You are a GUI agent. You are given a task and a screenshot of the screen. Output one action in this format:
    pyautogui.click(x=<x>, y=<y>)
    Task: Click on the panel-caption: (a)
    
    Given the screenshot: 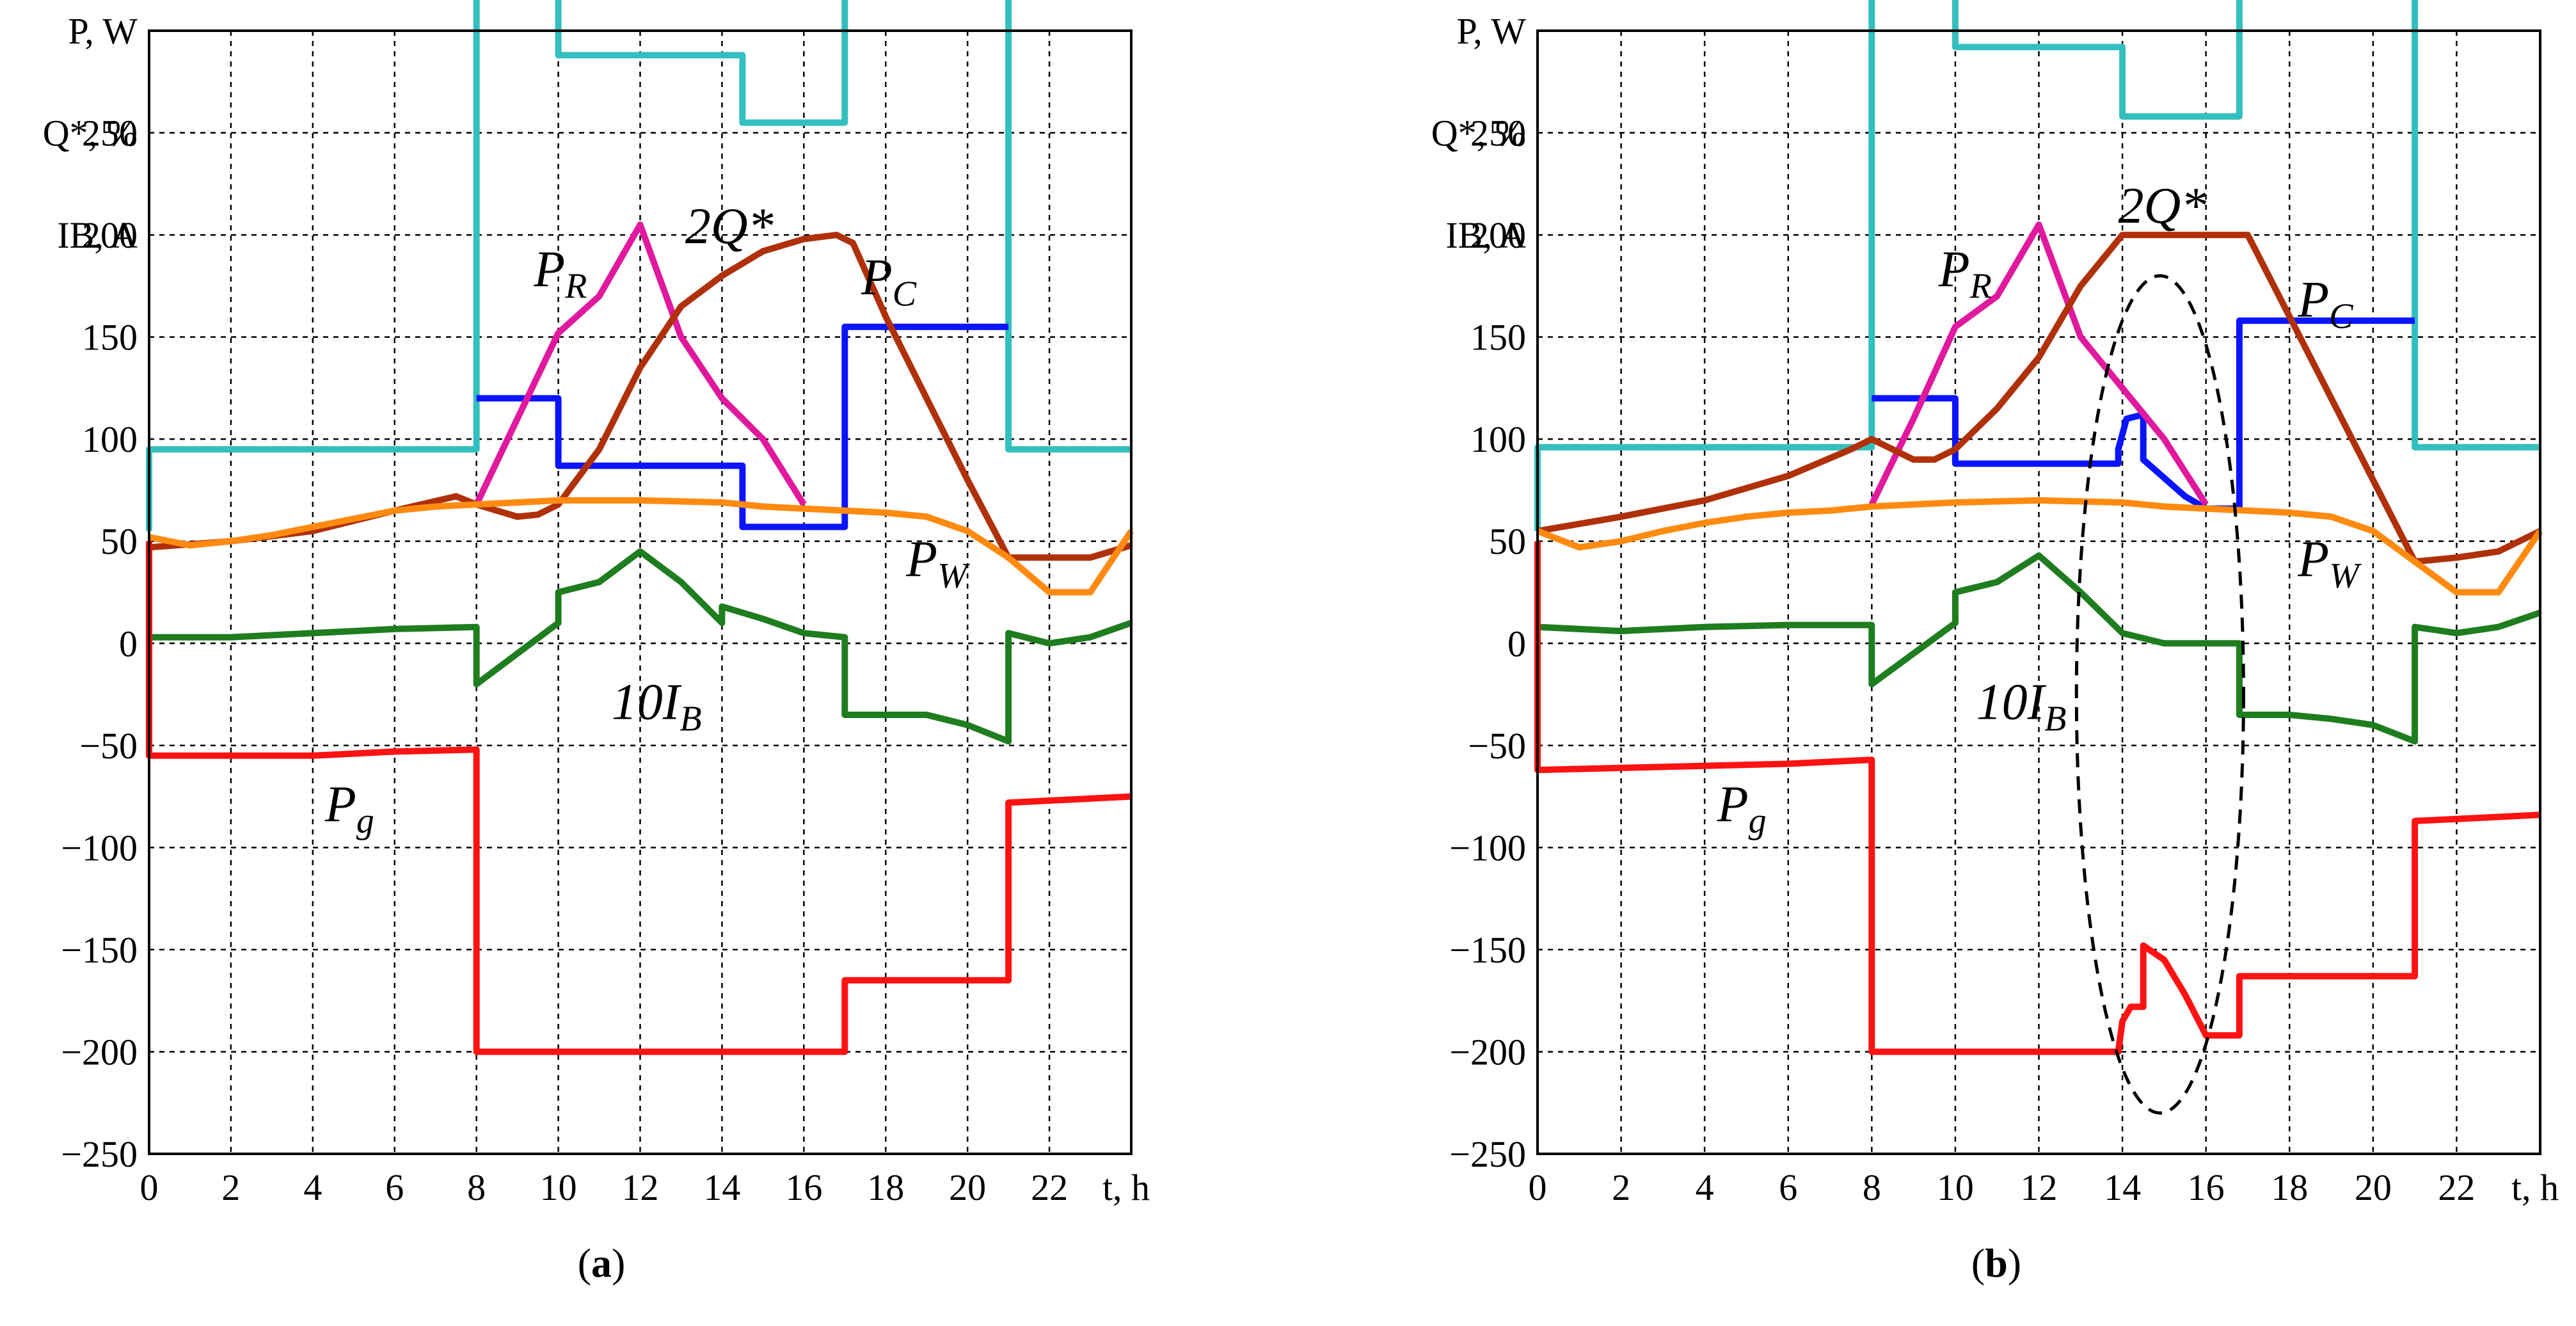 What is the action you would take?
    pyautogui.click(x=602, y=1263)
    